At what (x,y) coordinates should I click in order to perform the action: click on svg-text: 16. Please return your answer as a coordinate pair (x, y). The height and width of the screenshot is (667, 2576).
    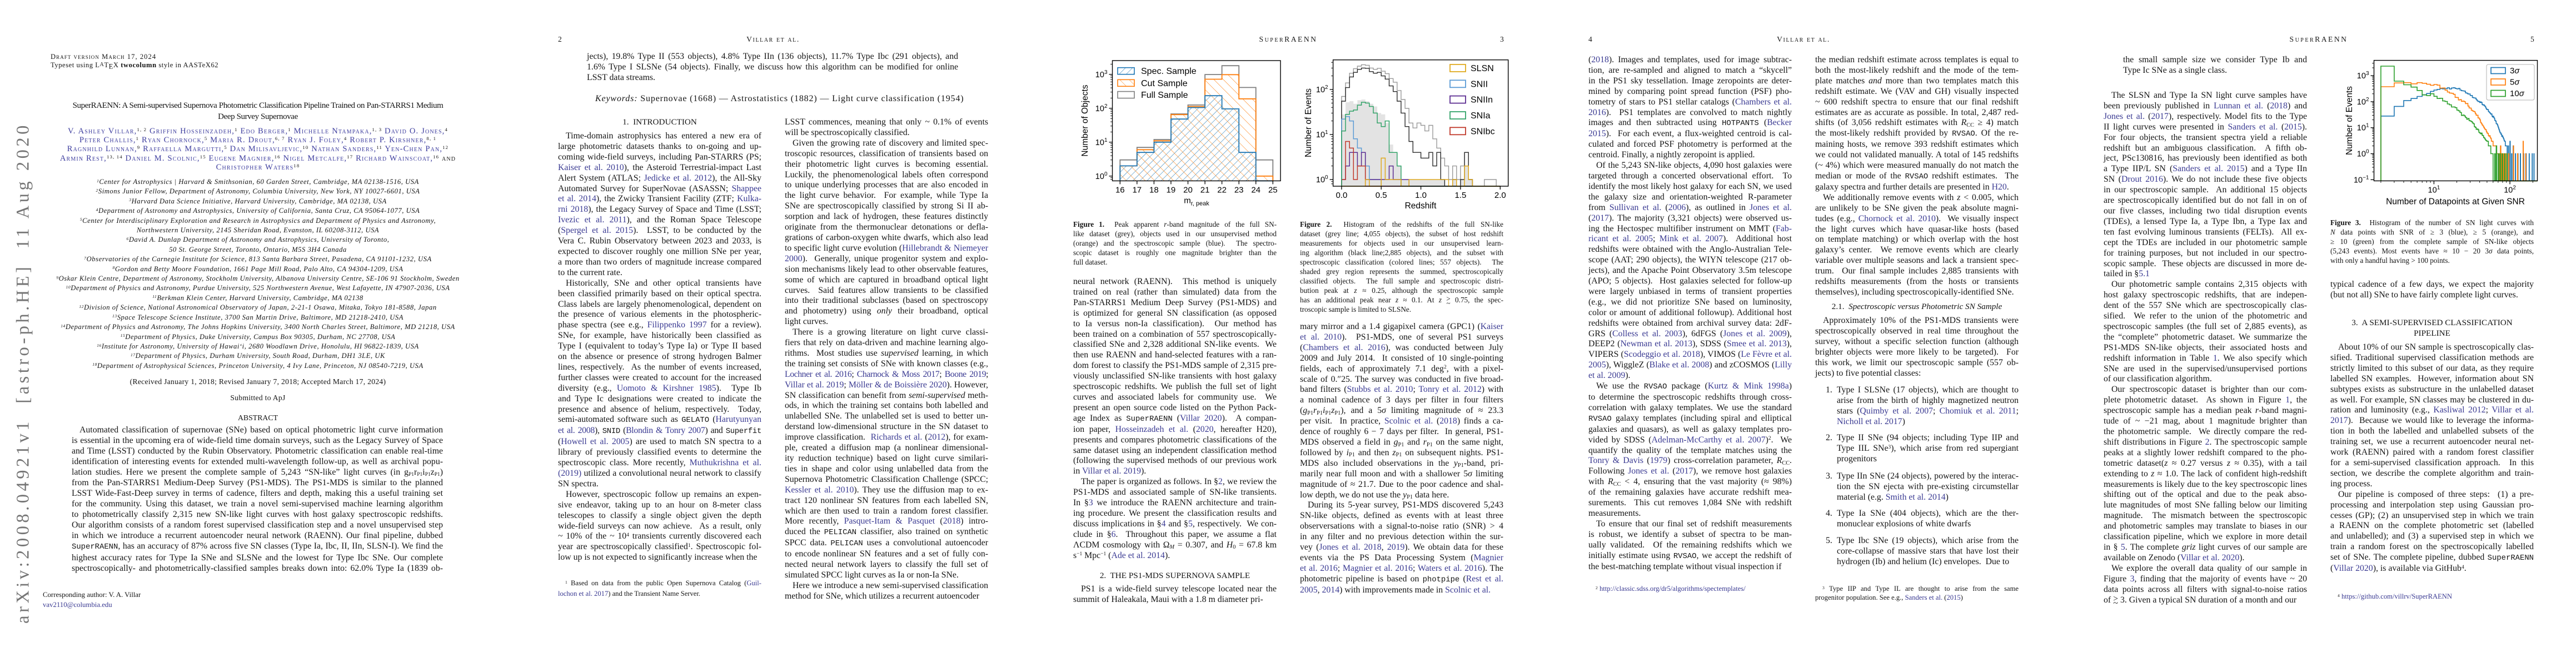
    Looking at the image, I should click on (1120, 190).